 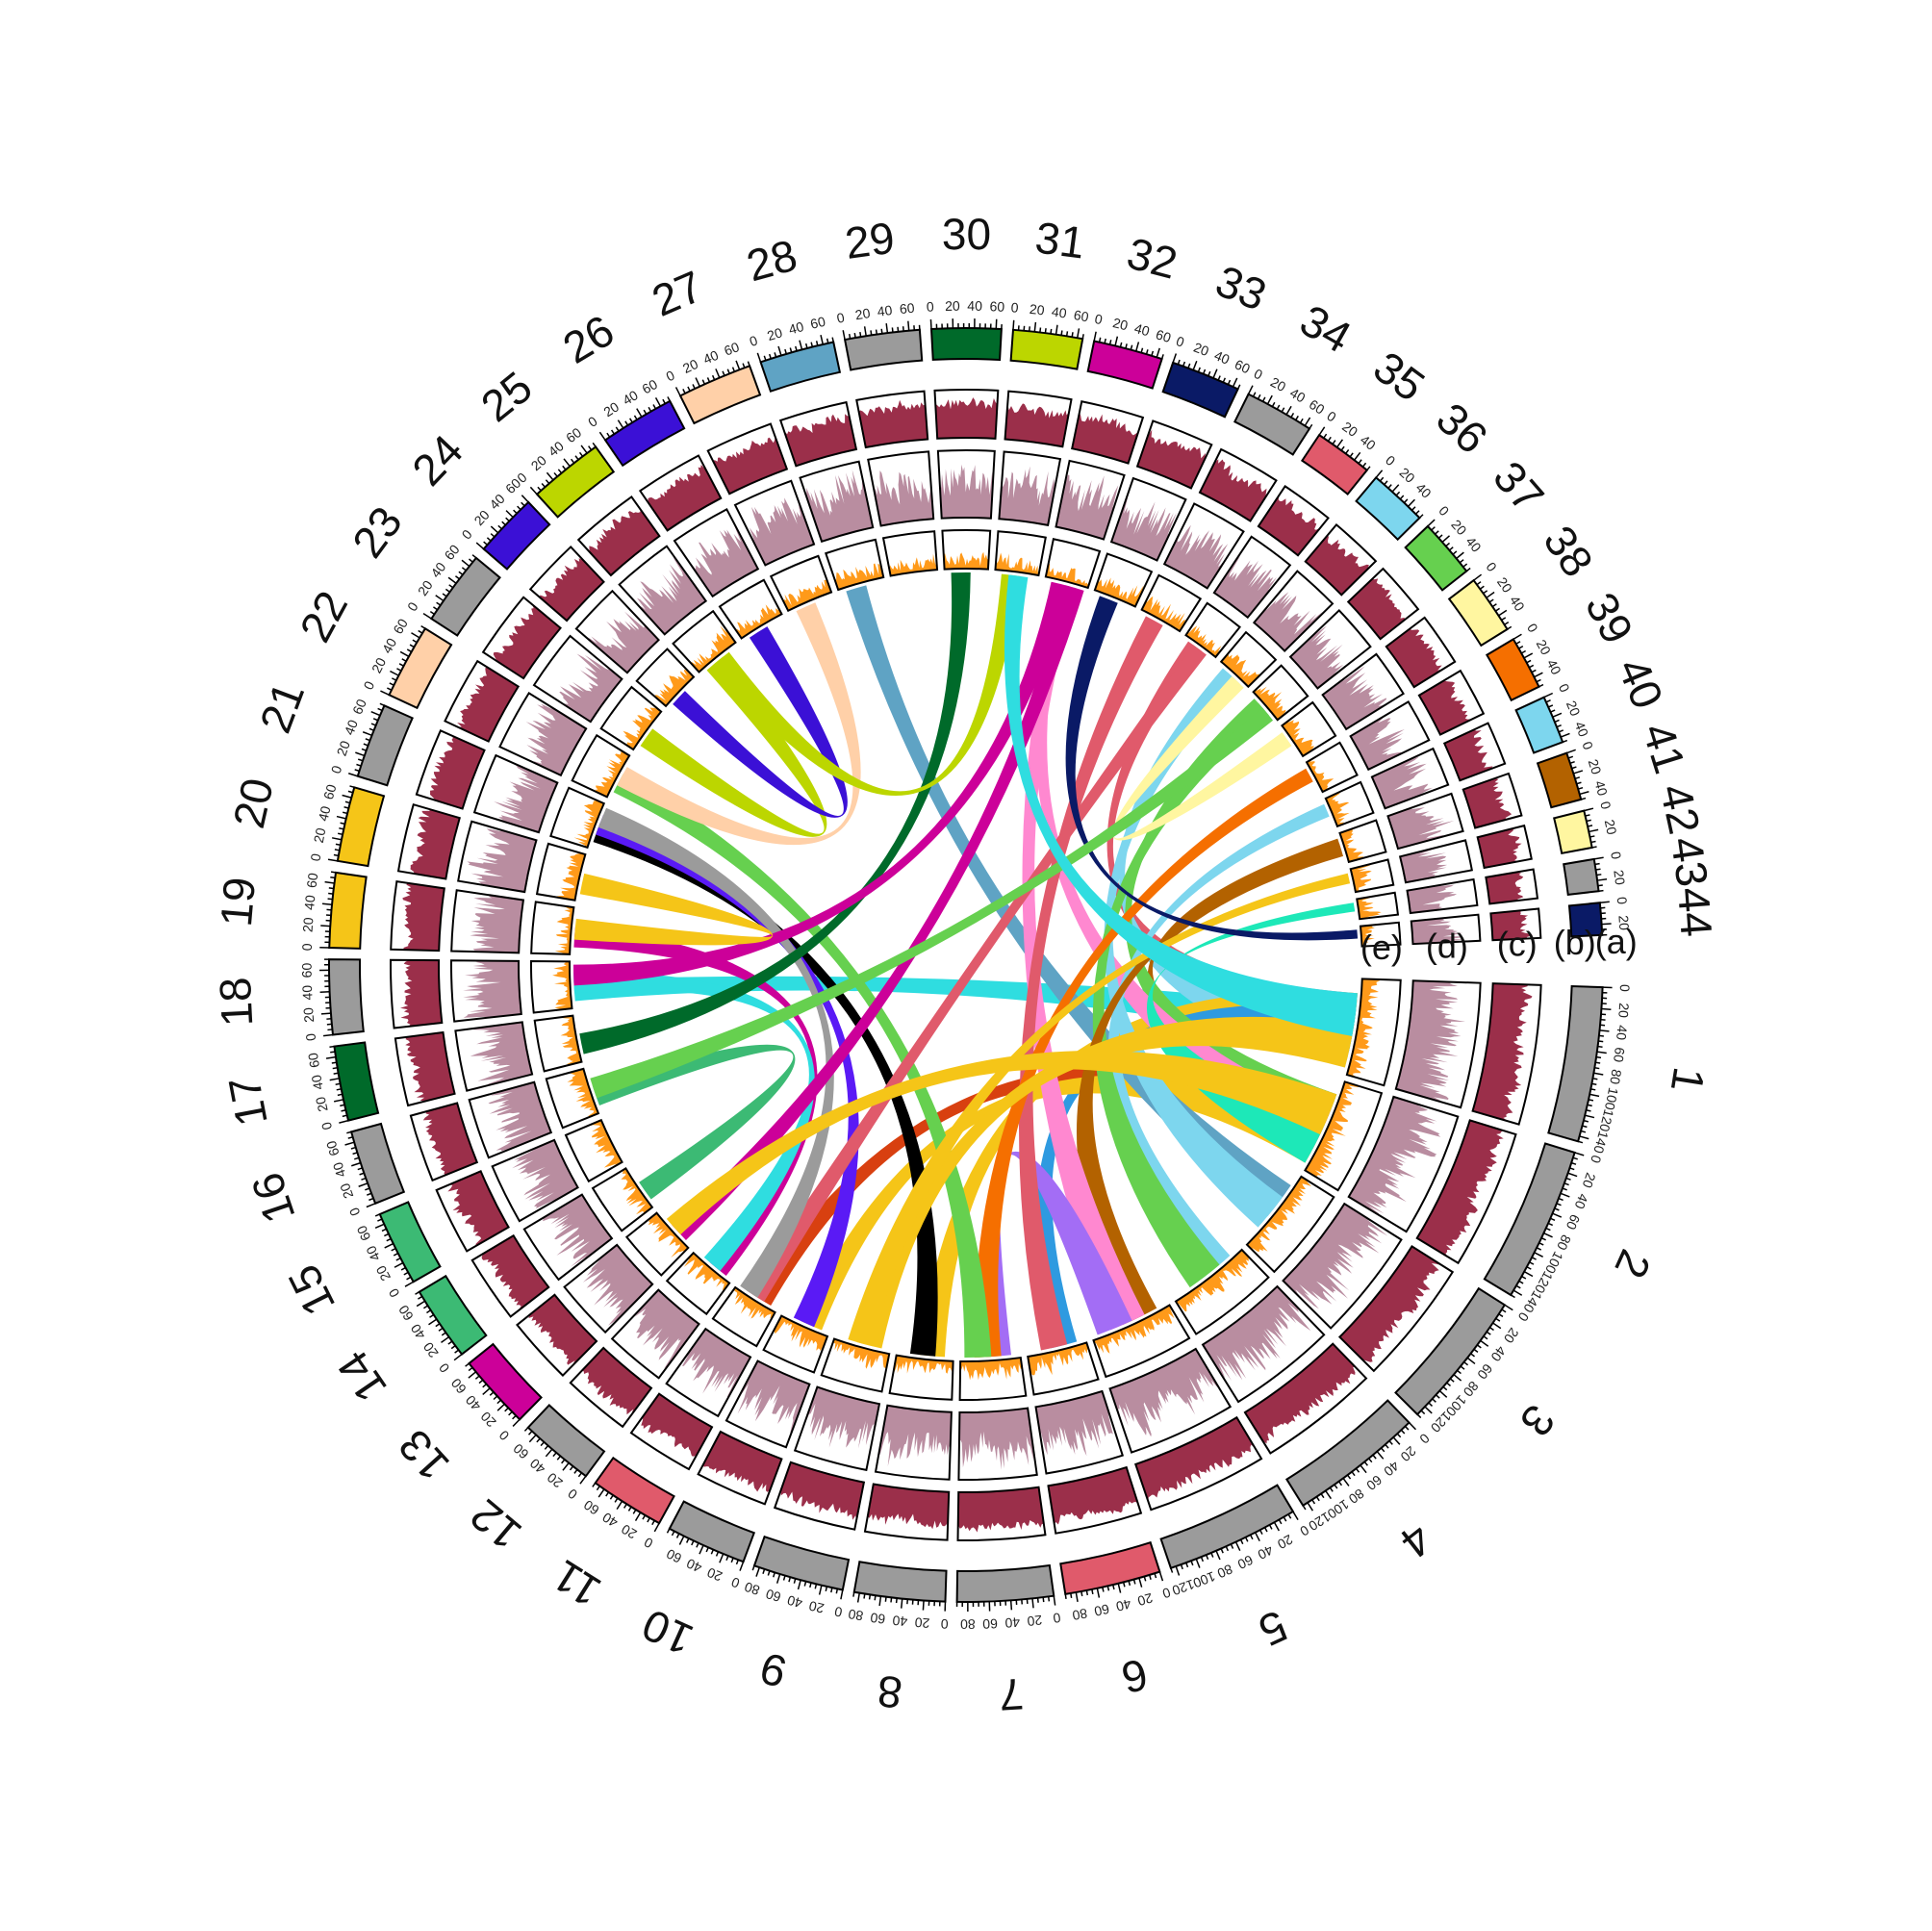 I want to click on tick-label: 100, so click(x=1611, y=1098).